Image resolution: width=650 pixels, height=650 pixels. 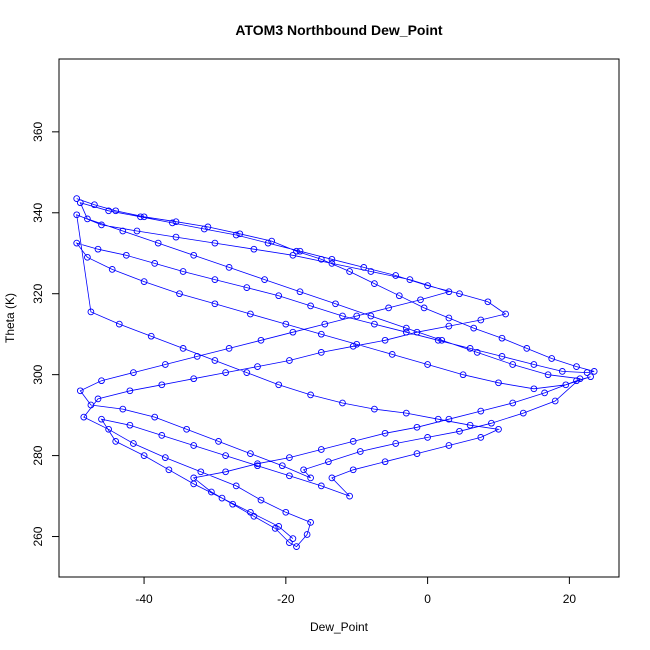 What do you see at coordinates (570, 599) in the screenshot?
I see `x-tick-label: 20` at bounding box center [570, 599].